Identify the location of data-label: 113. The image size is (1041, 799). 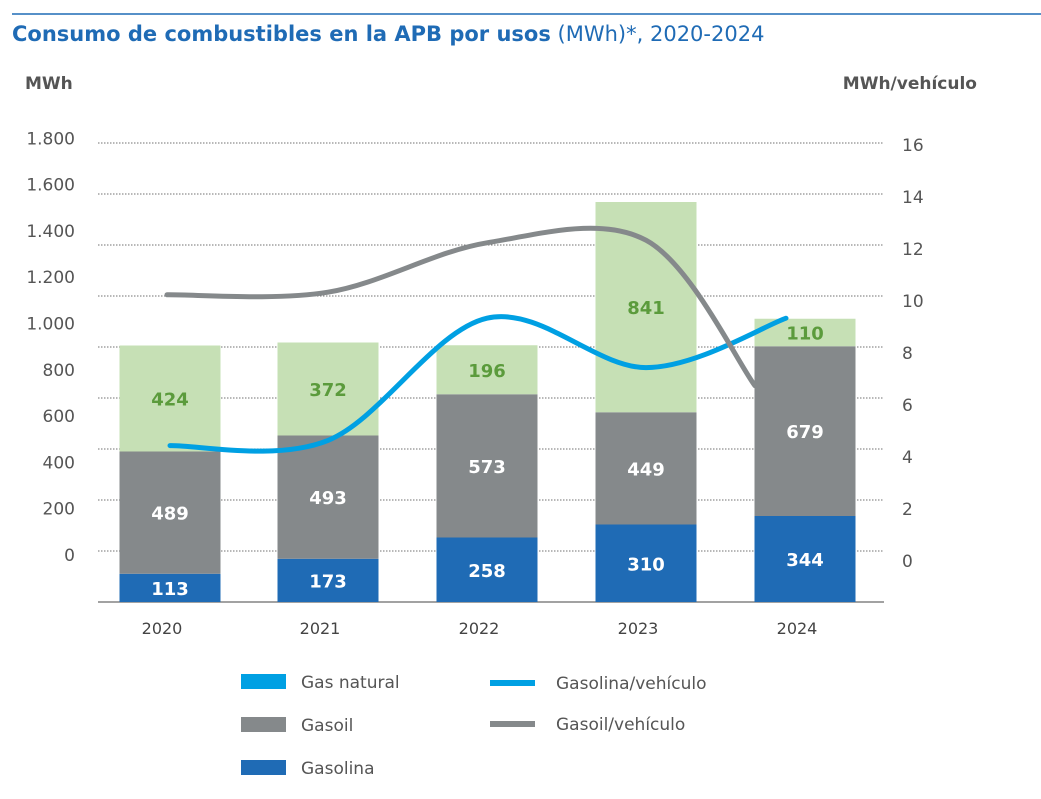
(170, 589).